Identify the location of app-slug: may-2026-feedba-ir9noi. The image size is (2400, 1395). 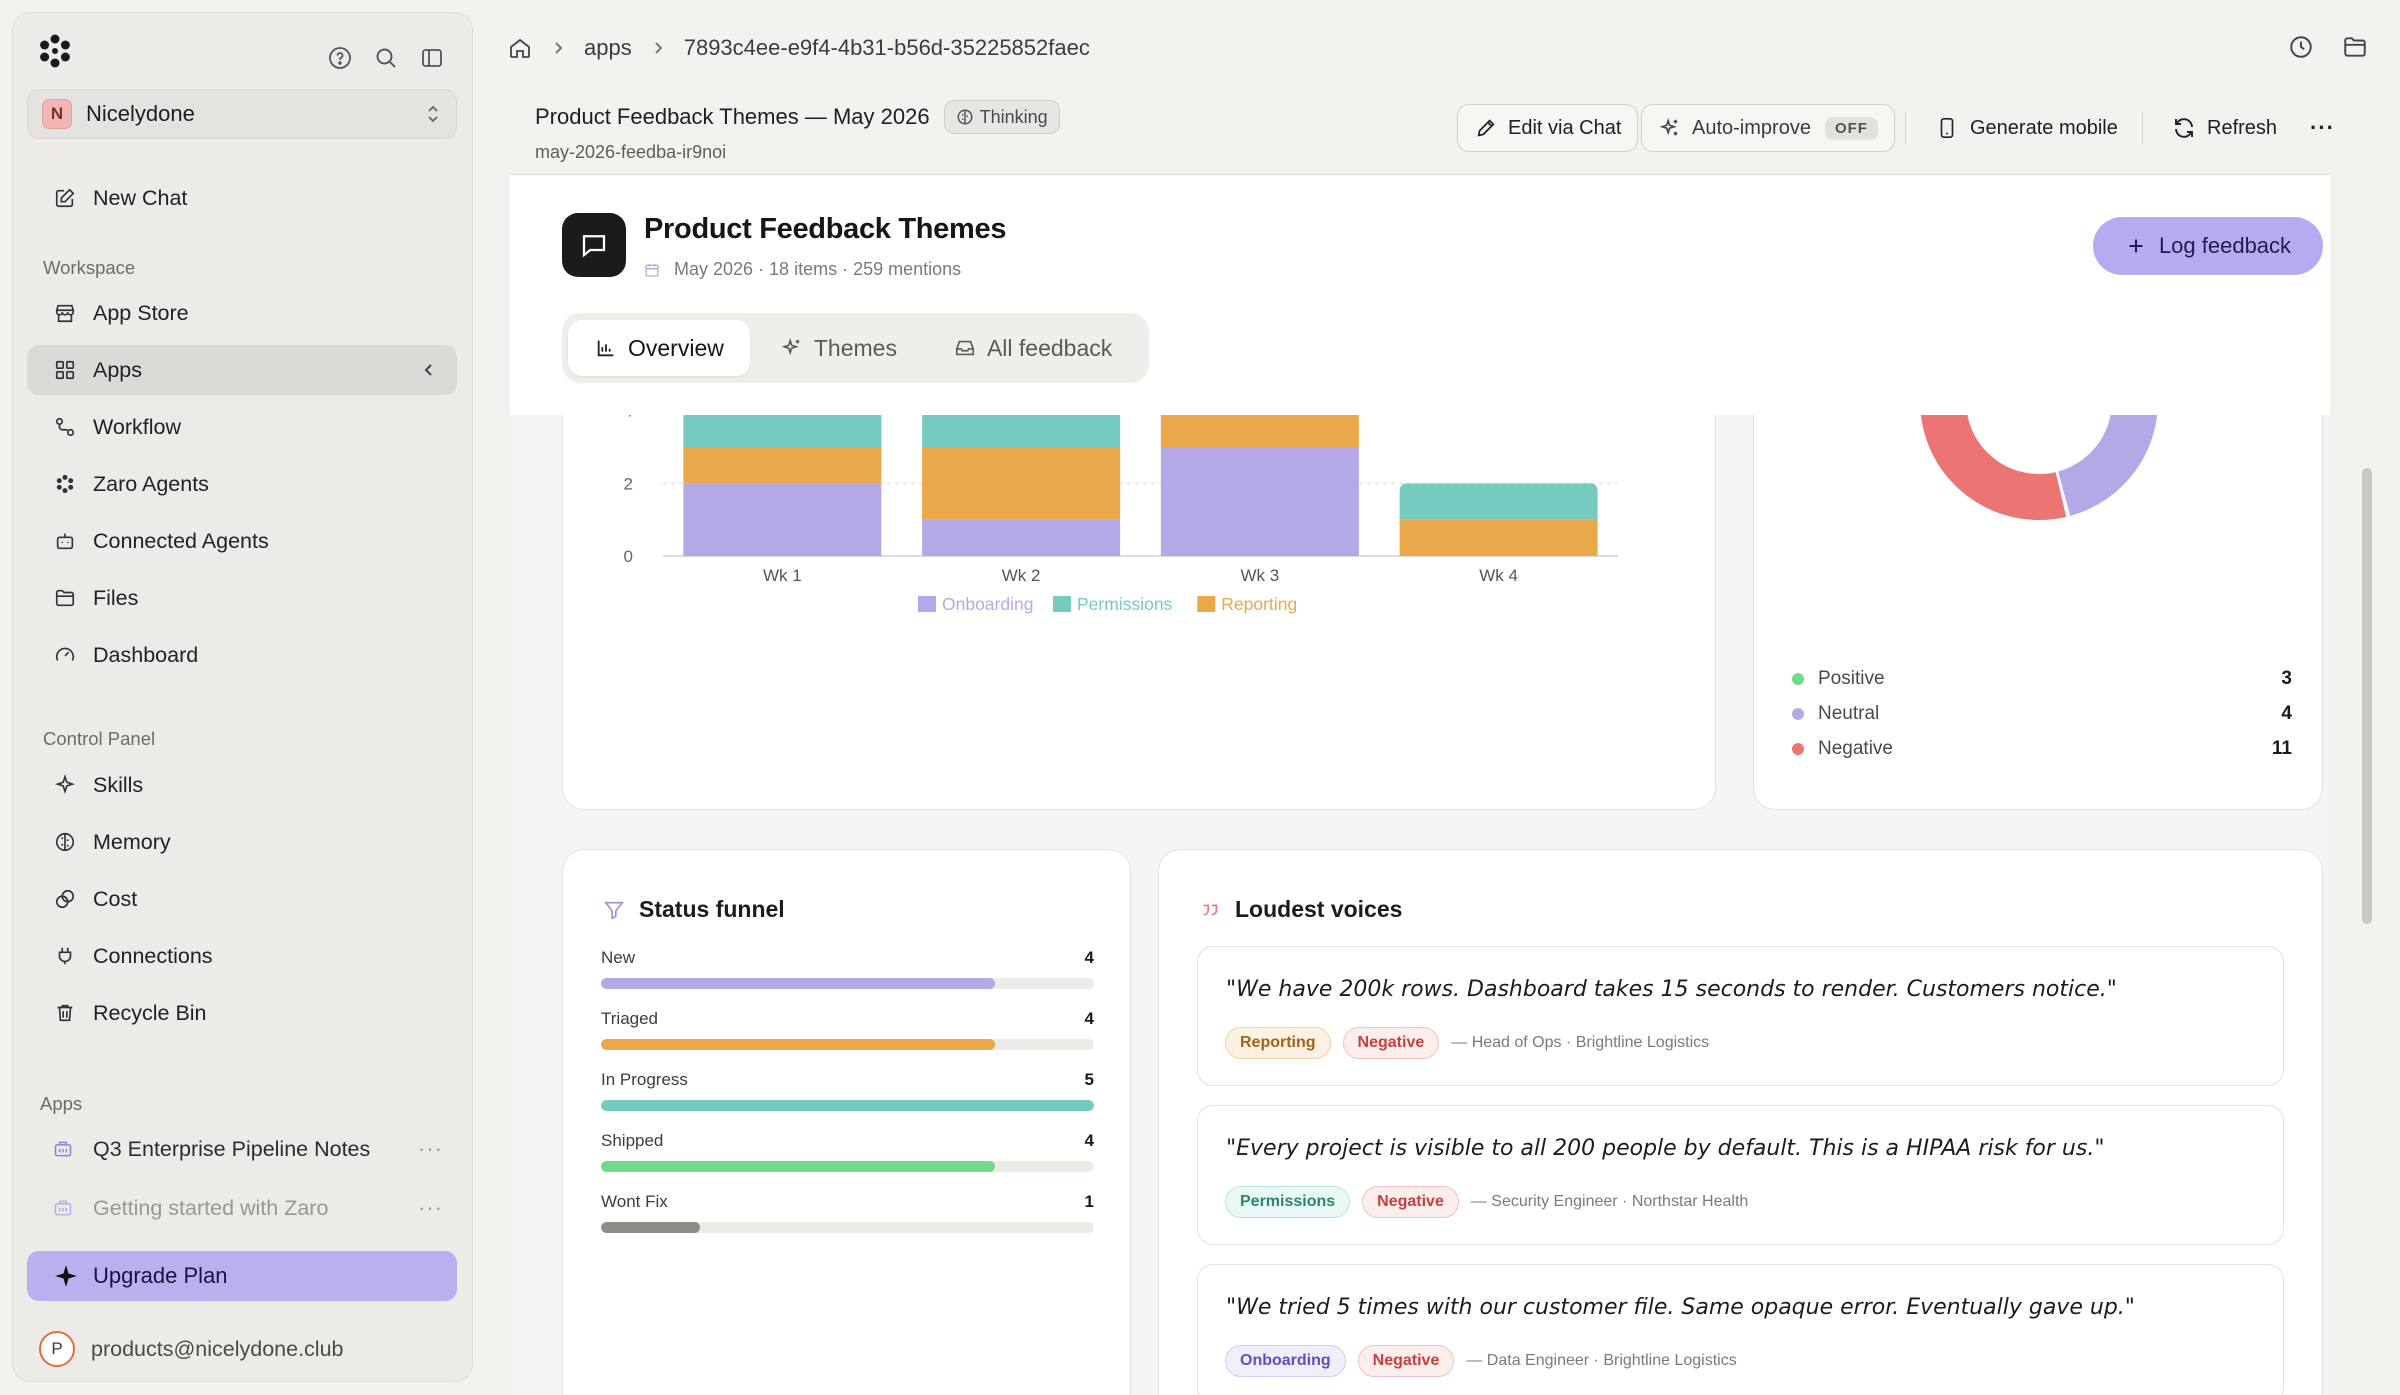
(631, 152).